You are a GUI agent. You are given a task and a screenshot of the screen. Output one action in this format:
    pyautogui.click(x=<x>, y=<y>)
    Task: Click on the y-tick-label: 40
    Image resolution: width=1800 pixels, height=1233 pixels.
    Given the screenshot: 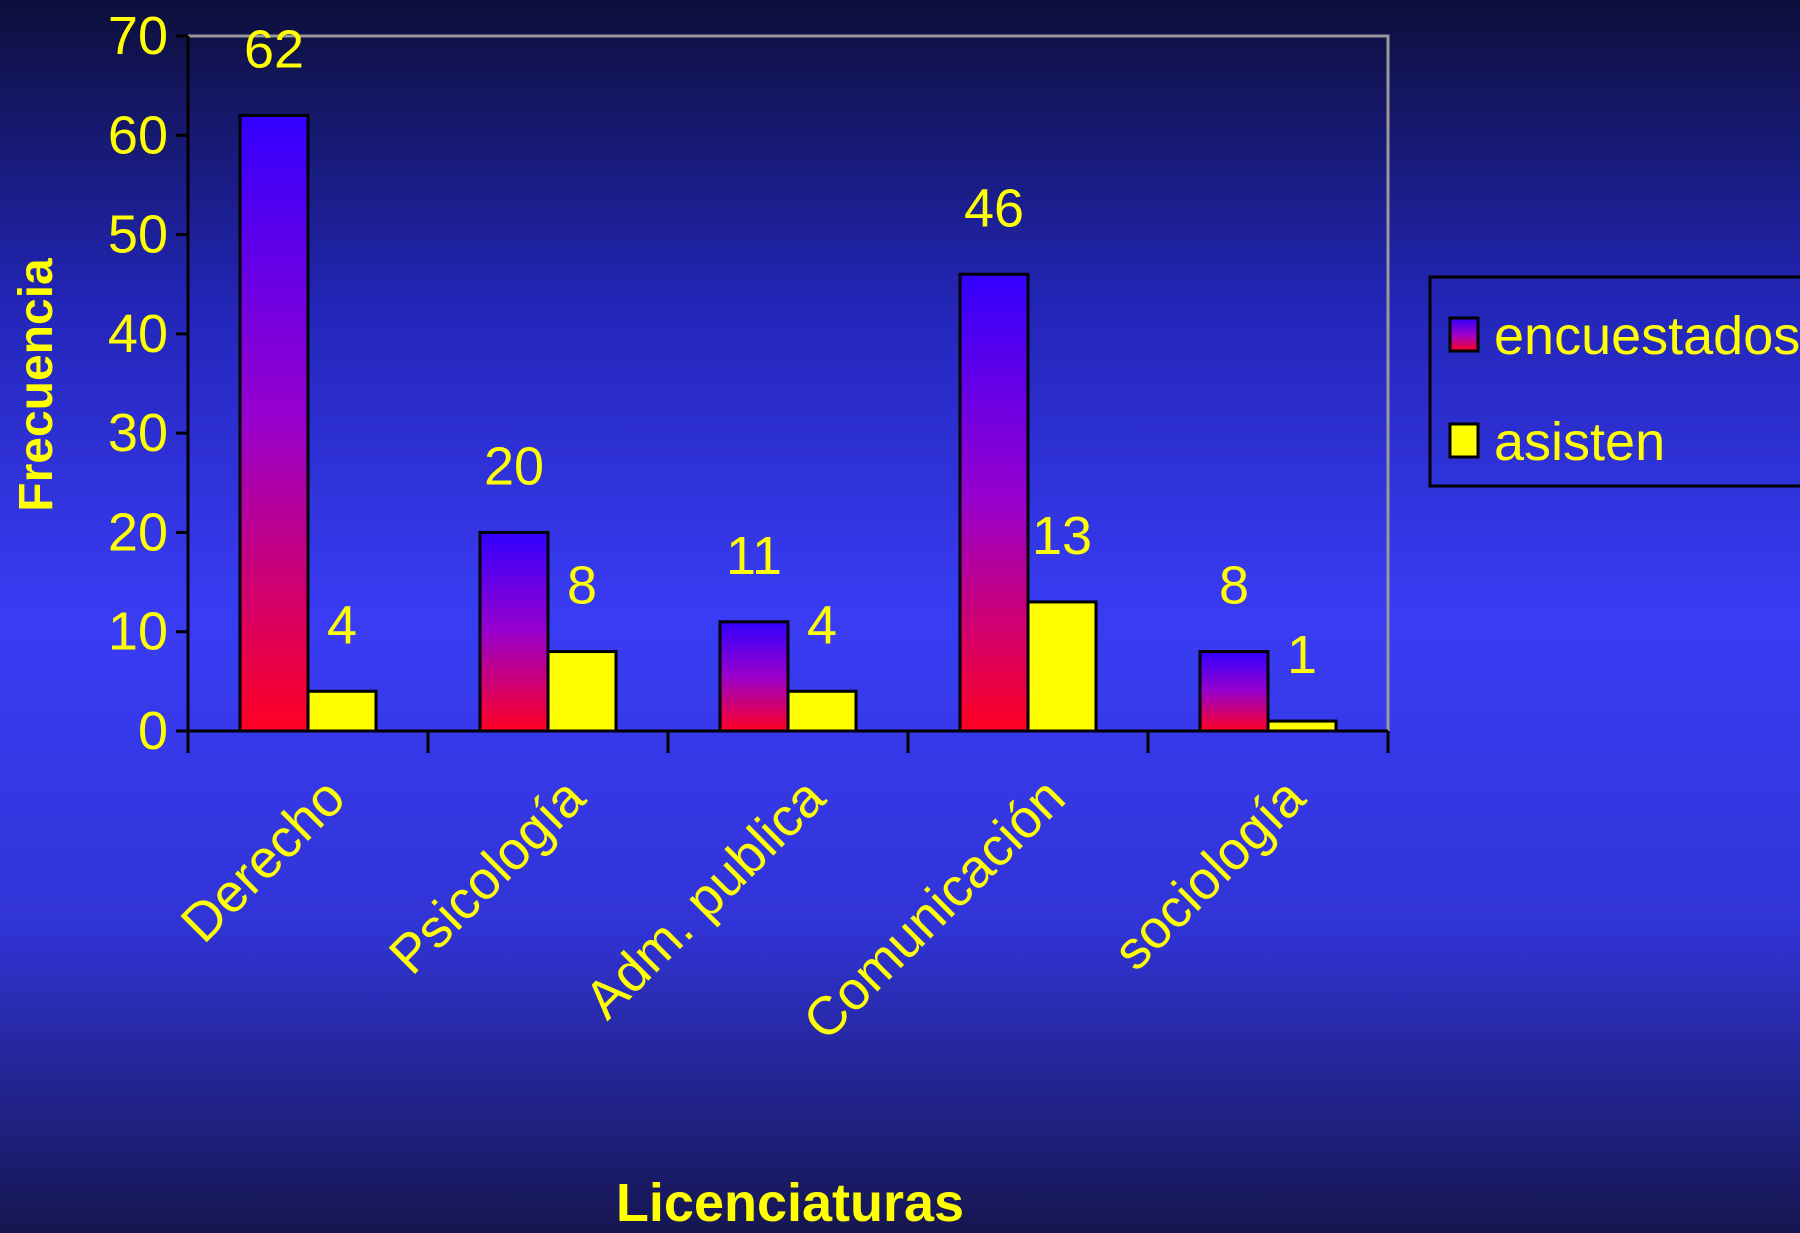 What is the action you would take?
    pyautogui.click(x=138, y=334)
    